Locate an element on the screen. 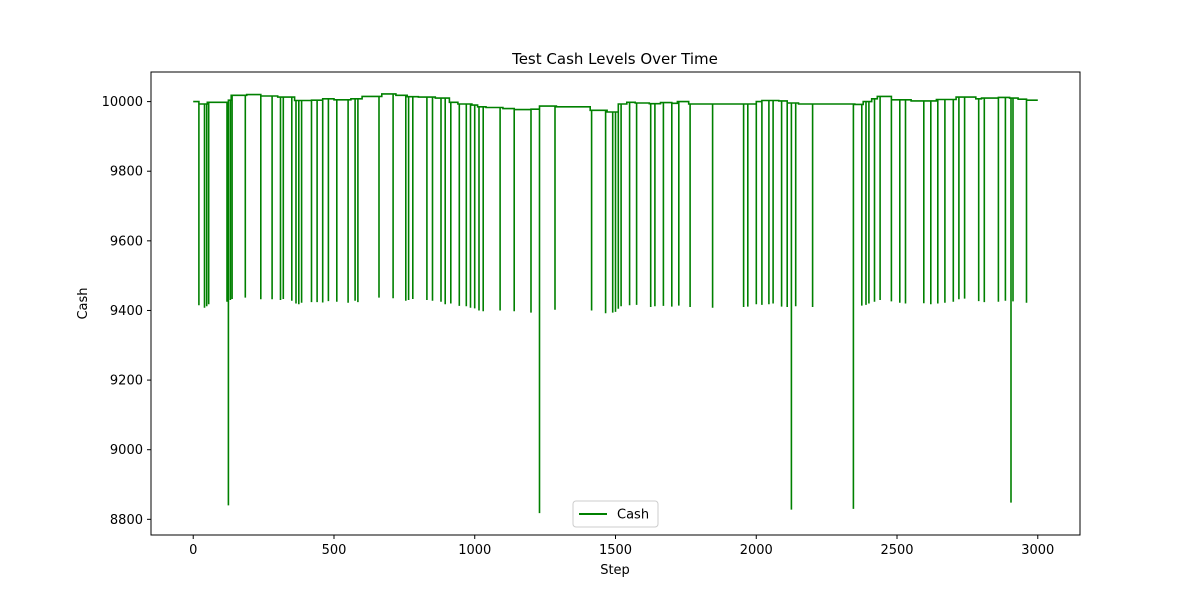  legend-box is located at coordinates (615, 514).